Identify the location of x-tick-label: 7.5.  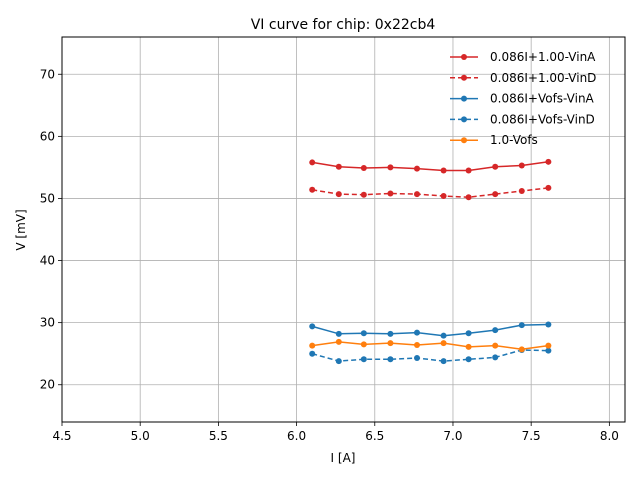
(531, 436).